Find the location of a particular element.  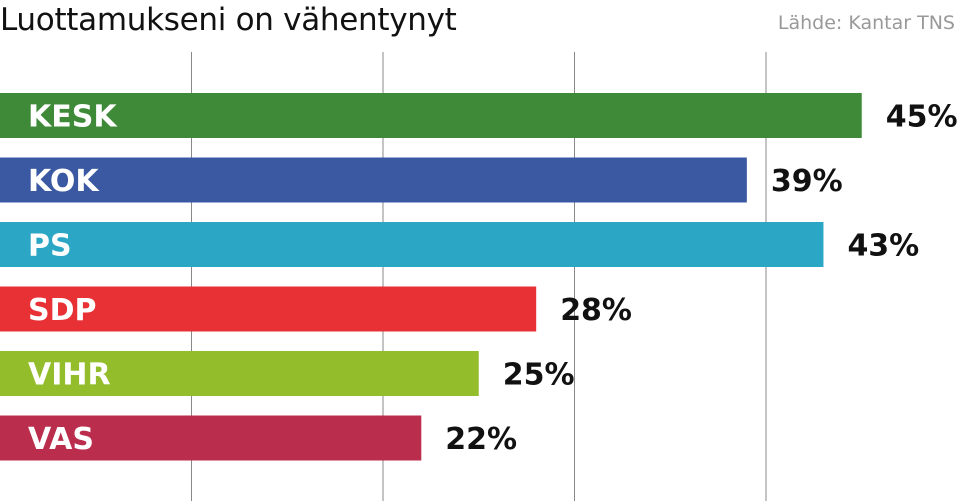

value-label-kesk: 45% is located at coordinates (922, 117).